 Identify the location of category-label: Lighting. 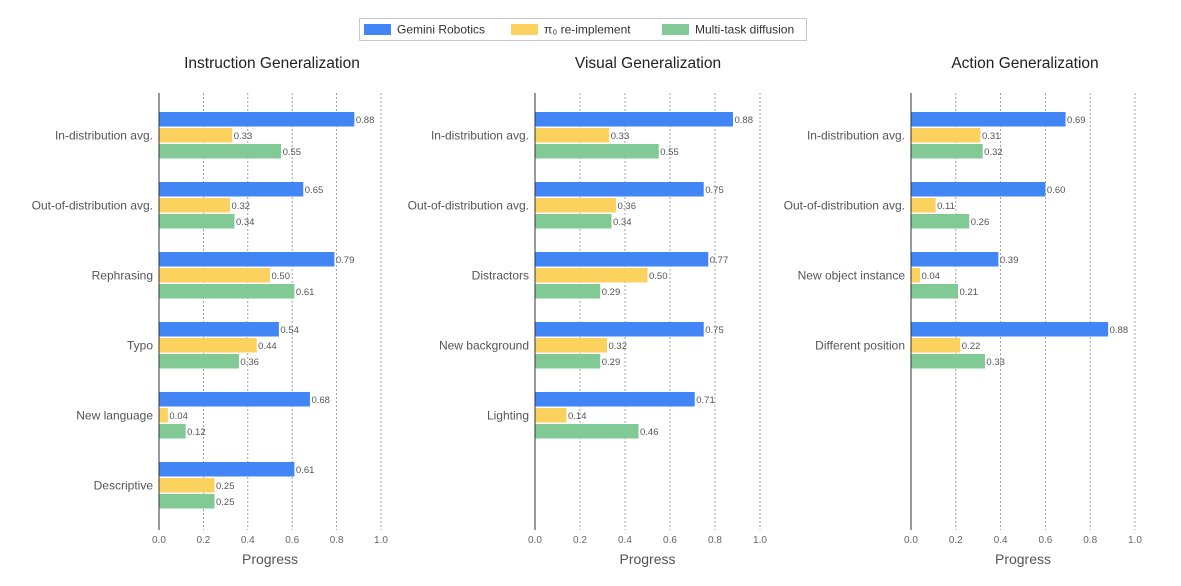
(508, 415).